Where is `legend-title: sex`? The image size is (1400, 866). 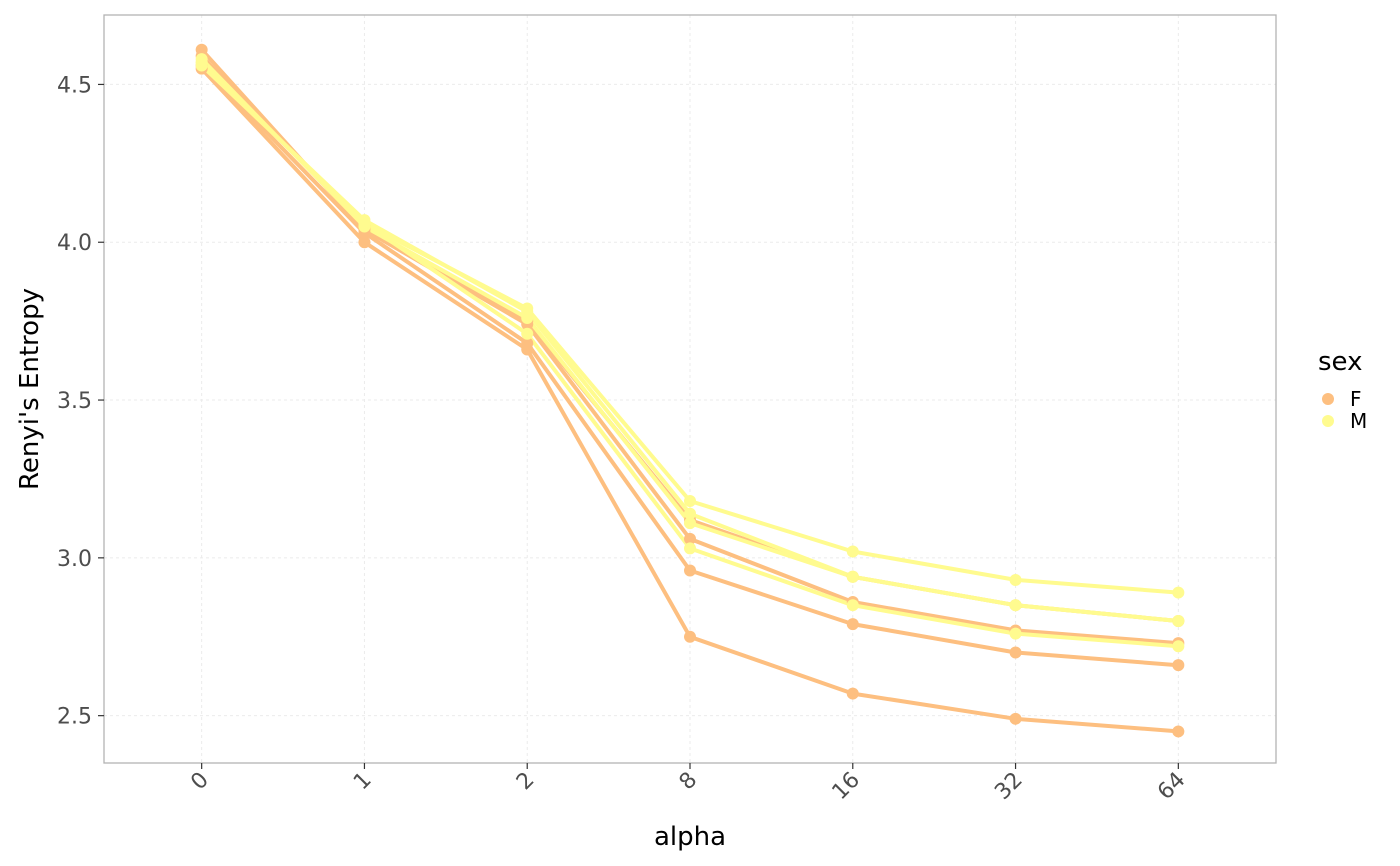
legend-title: sex is located at coordinates (1340, 362).